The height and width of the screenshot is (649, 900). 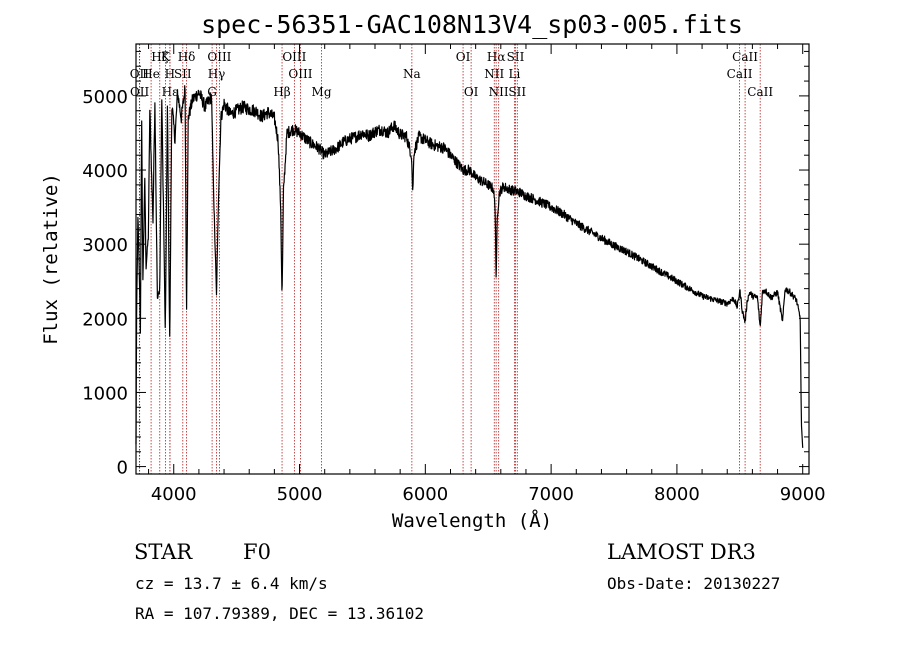 What do you see at coordinates (412, 74) in the screenshot?
I see `line-marker-label: Na` at bounding box center [412, 74].